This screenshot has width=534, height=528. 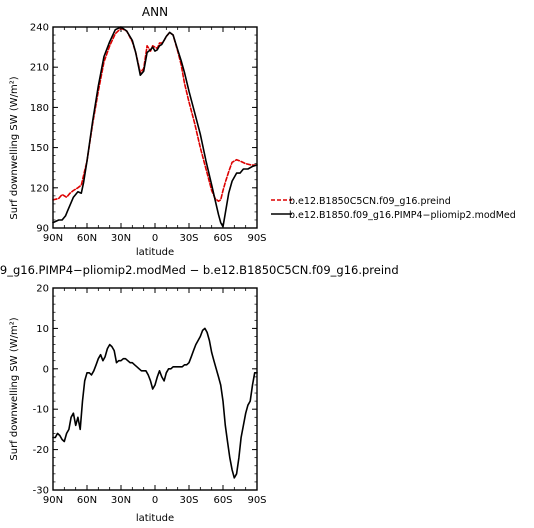 What do you see at coordinates (39, 148) in the screenshot?
I see `top-y-tick-label: 150` at bounding box center [39, 148].